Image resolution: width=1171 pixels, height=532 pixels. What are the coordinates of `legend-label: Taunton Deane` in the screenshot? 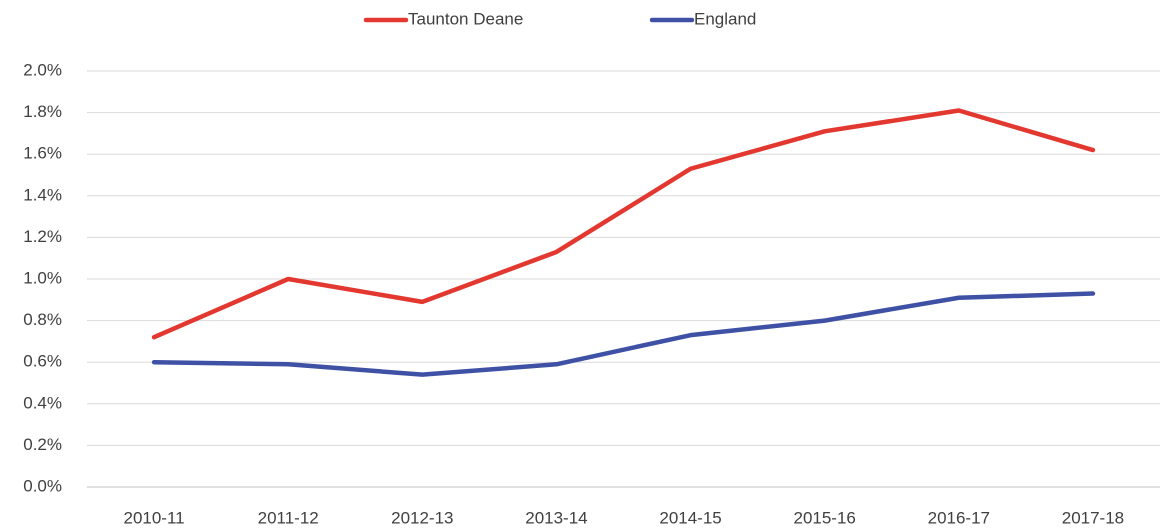 It's located at (465, 18).